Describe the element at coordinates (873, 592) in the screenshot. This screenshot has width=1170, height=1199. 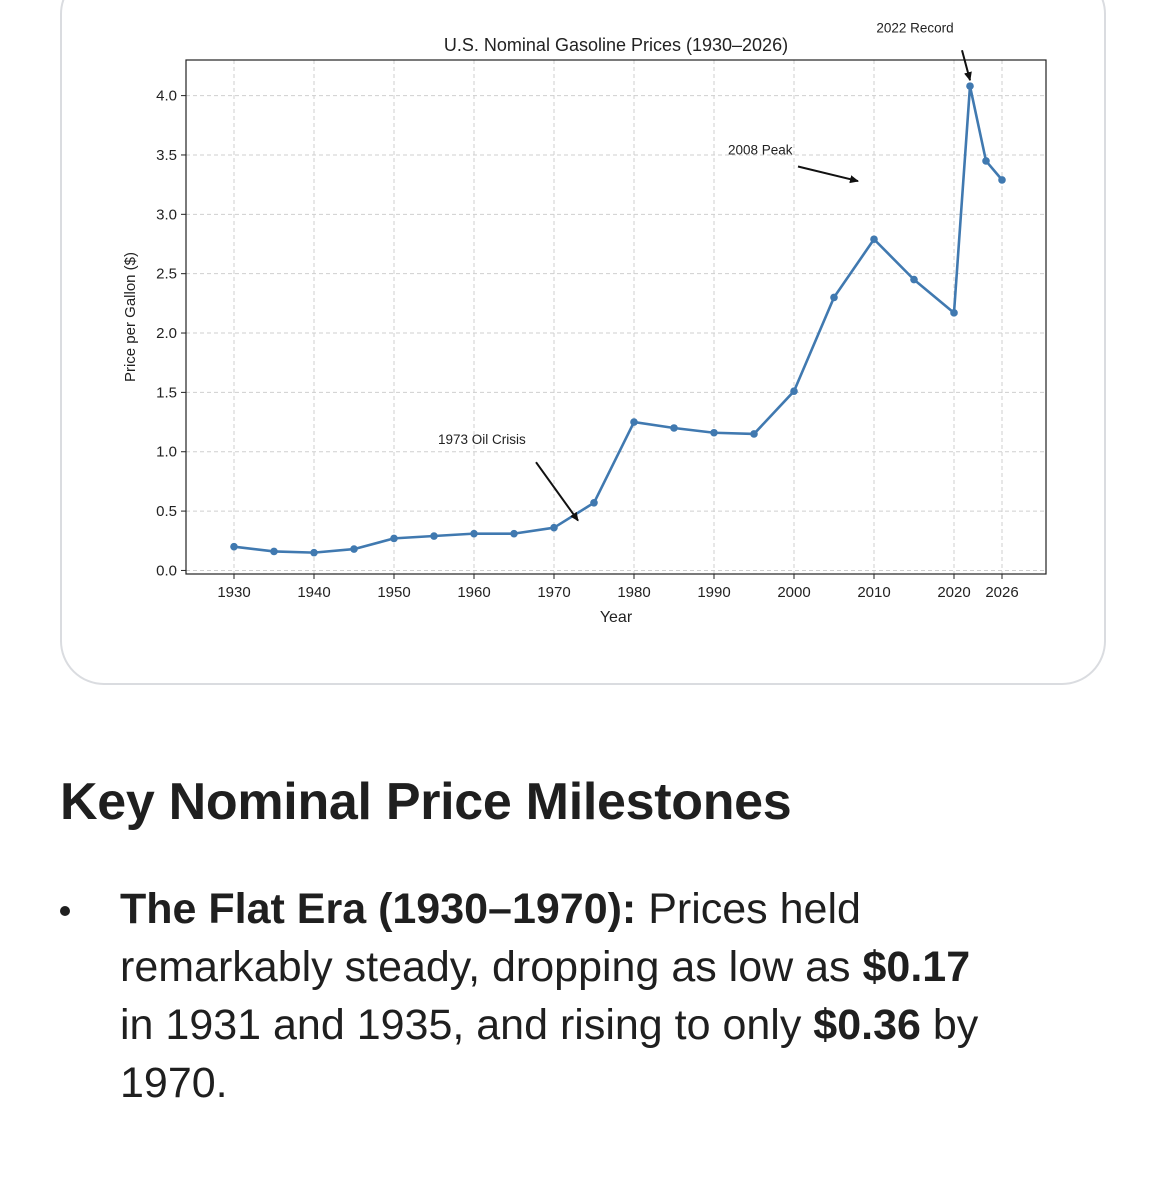
I see `x-tick-label: 2010` at that location.